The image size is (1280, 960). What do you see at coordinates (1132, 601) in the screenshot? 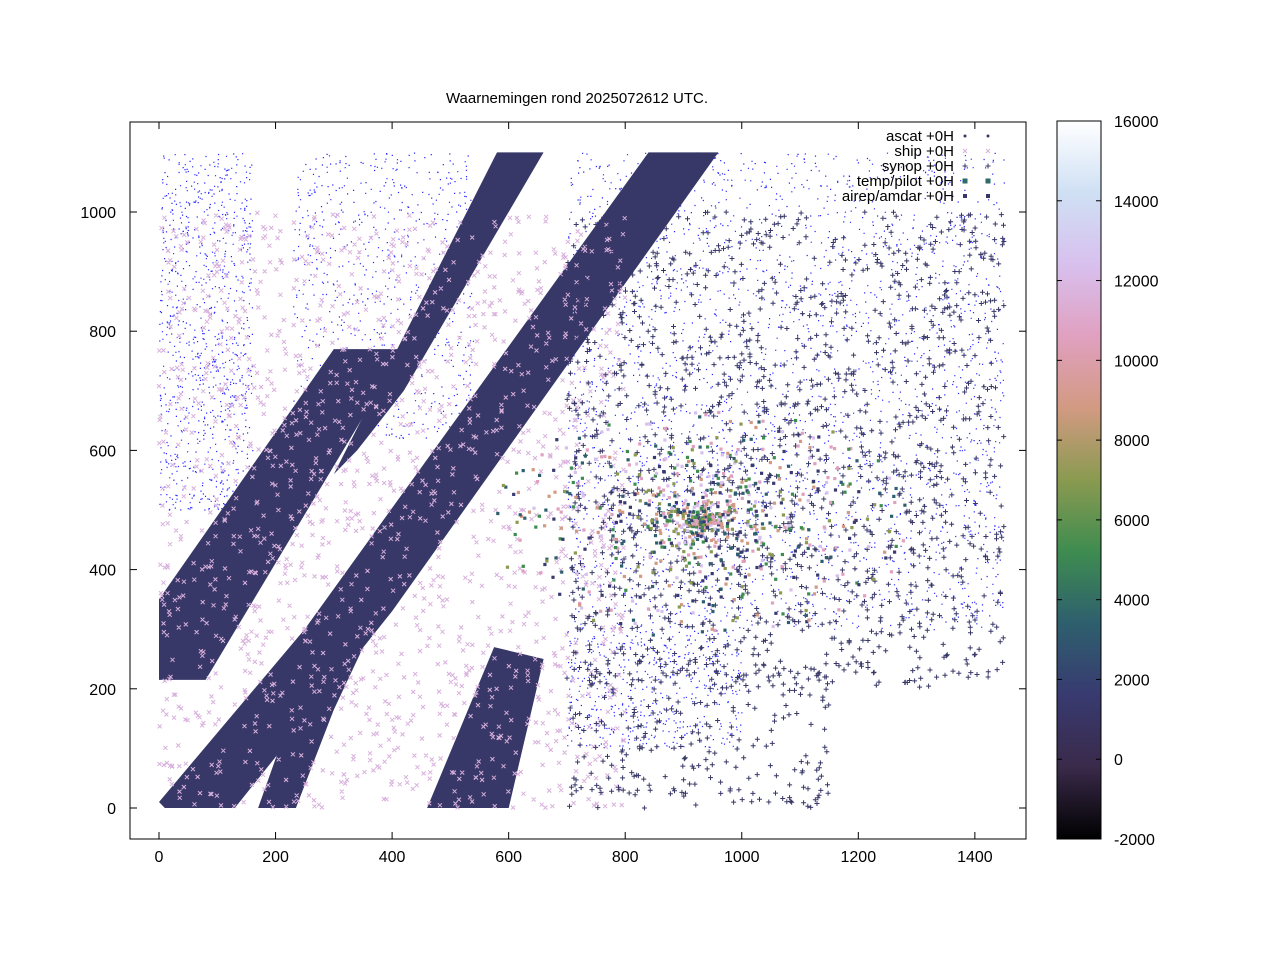
I see `colorbar-tick-label: 4000` at bounding box center [1132, 601].